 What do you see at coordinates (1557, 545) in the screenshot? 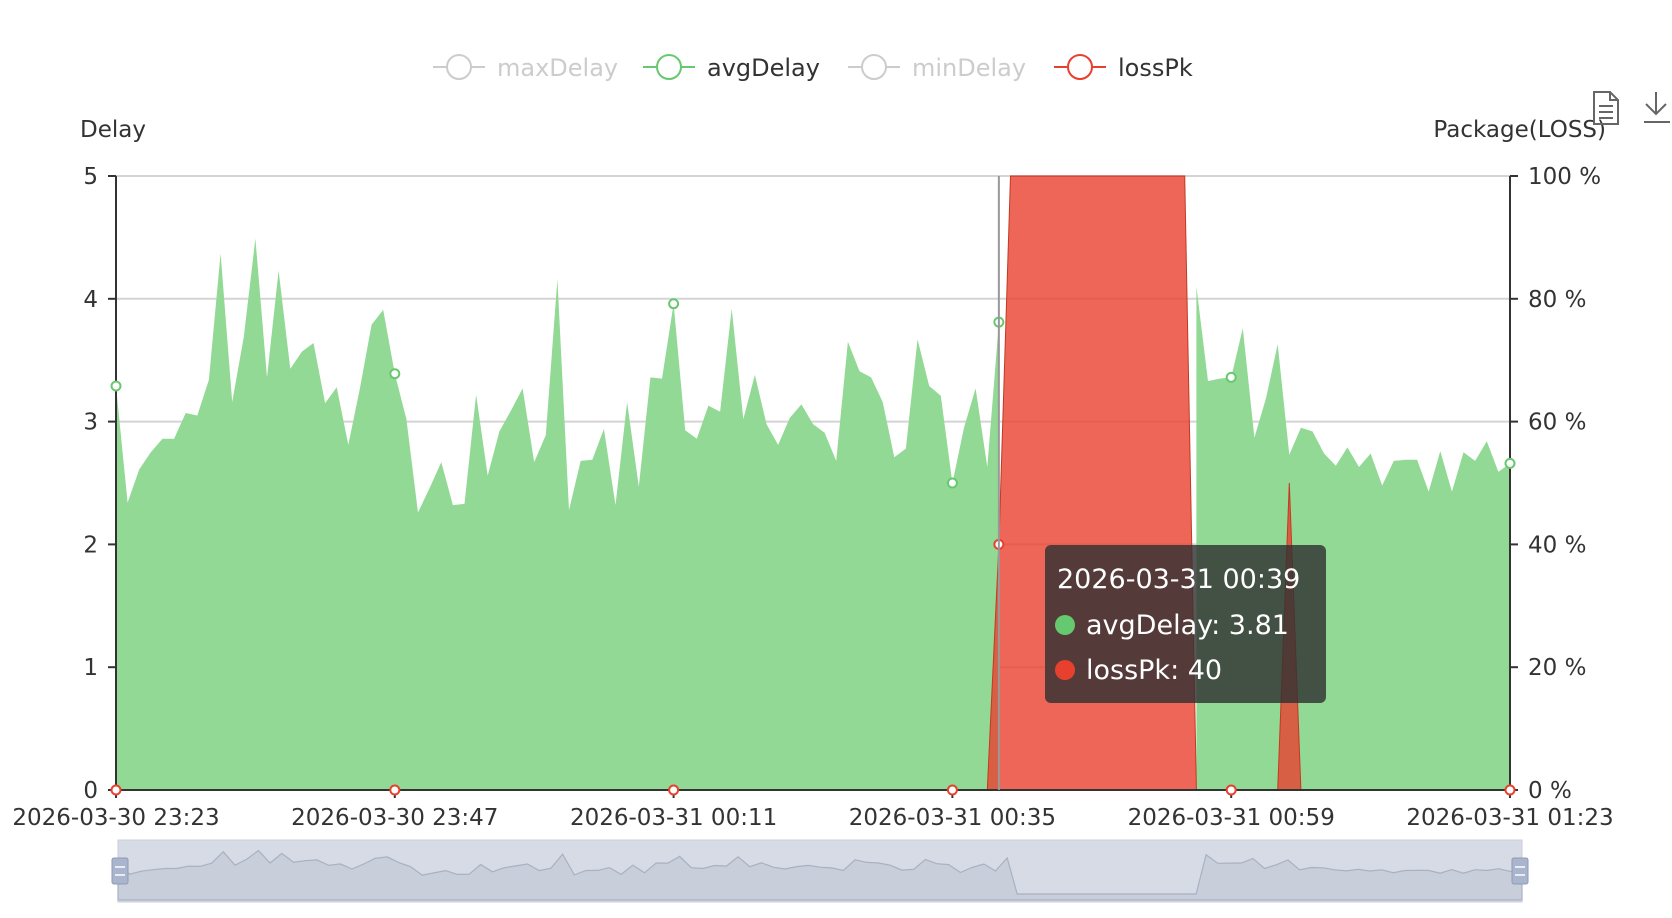
I see `y2-tick-label: 40 %` at bounding box center [1557, 545].